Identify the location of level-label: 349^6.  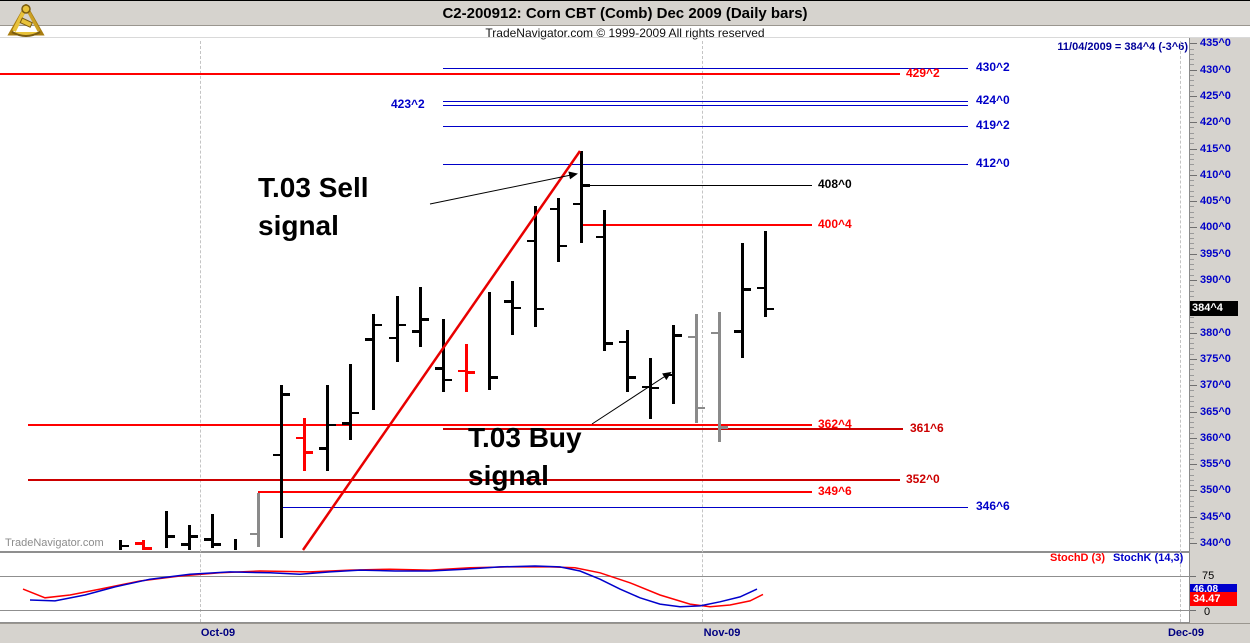
(835, 490).